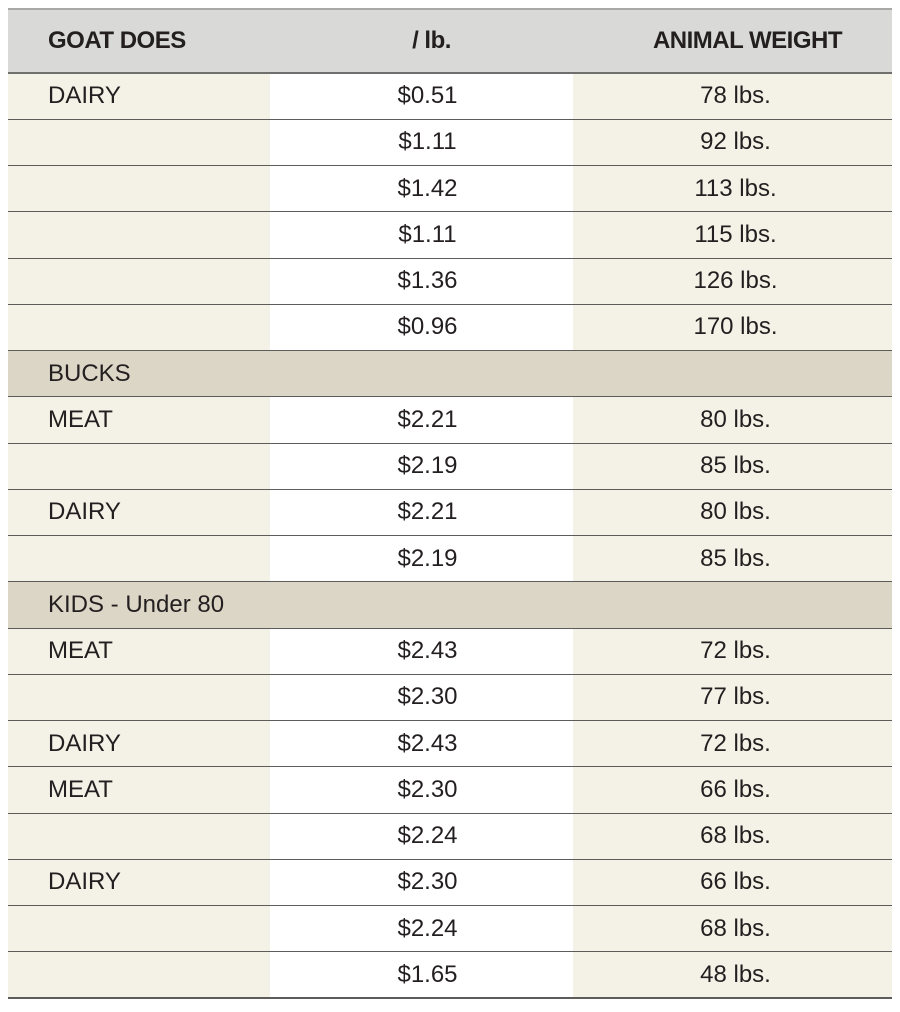 The height and width of the screenshot is (1012, 900). I want to click on table-row: DAIRY $2.43 72 lbs., so click(450, 744).